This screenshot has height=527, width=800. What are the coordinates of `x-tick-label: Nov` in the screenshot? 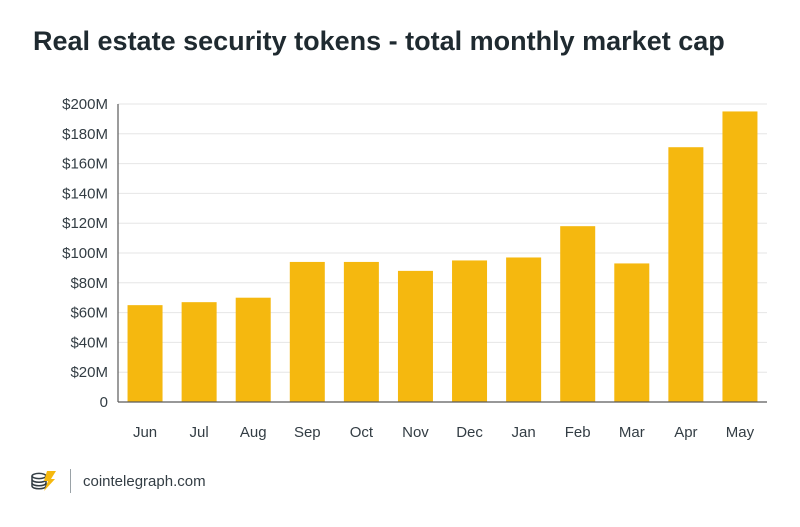 It's located at (415, 432).